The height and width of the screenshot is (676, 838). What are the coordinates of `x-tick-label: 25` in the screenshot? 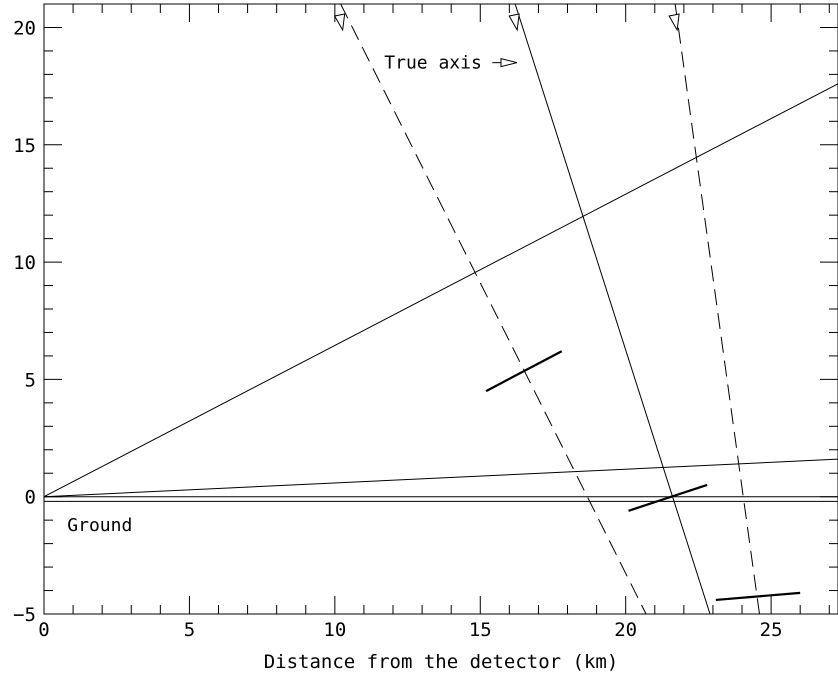 It's located at (771, 630).